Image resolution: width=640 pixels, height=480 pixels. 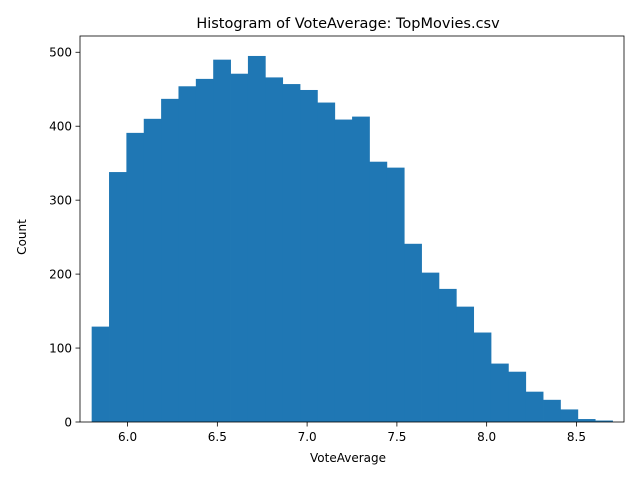 I want to click on x-tick-label: 8.5, so click(x=576, y=437).